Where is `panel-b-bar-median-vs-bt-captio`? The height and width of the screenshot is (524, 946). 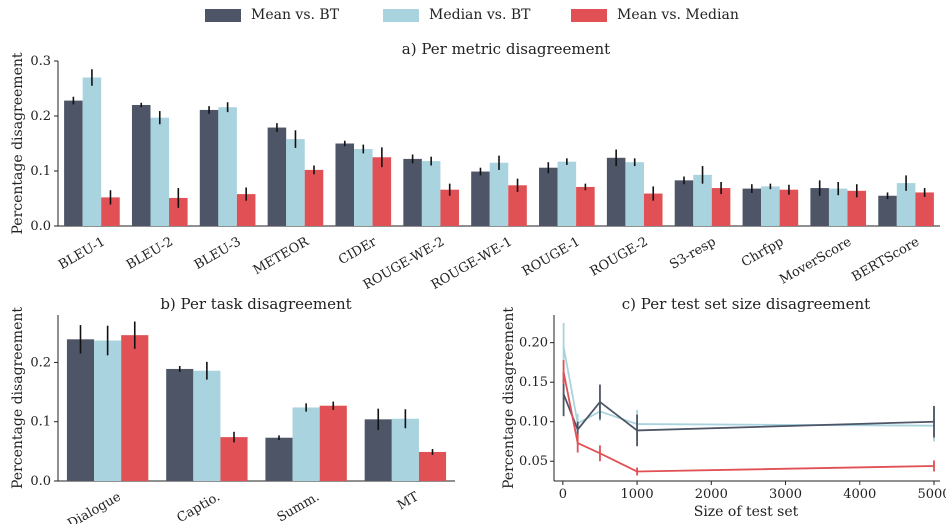 panel-b-bar-median-vs-bt-captio is located at coordinates (207, 425).